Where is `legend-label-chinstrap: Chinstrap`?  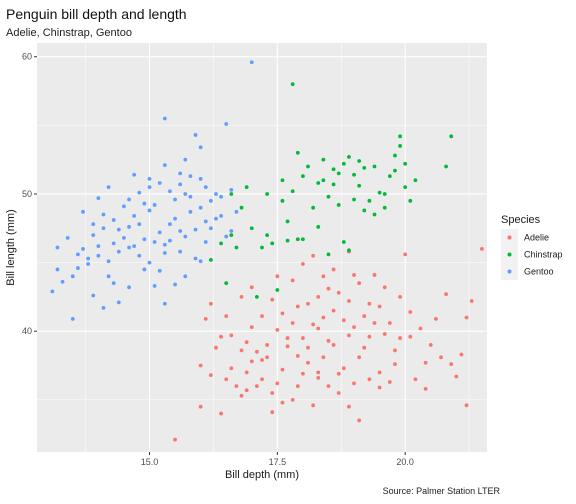 legend-label-chinstrap: Chinstrap is located at coordinates (543, 255).